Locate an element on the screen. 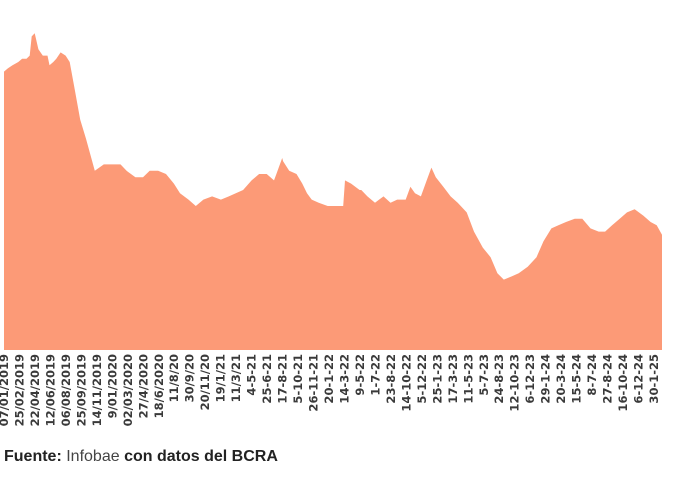  x-tick-label: 6-12-23 is located at coordinates (530, 379).